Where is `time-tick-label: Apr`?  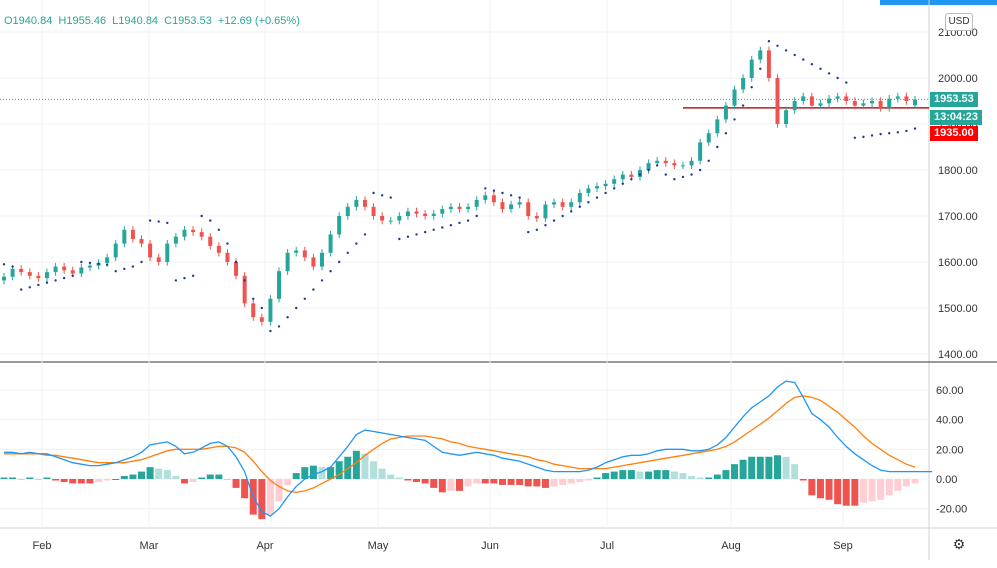
time-tick-label: Apr is located at coordinates (264, 546).